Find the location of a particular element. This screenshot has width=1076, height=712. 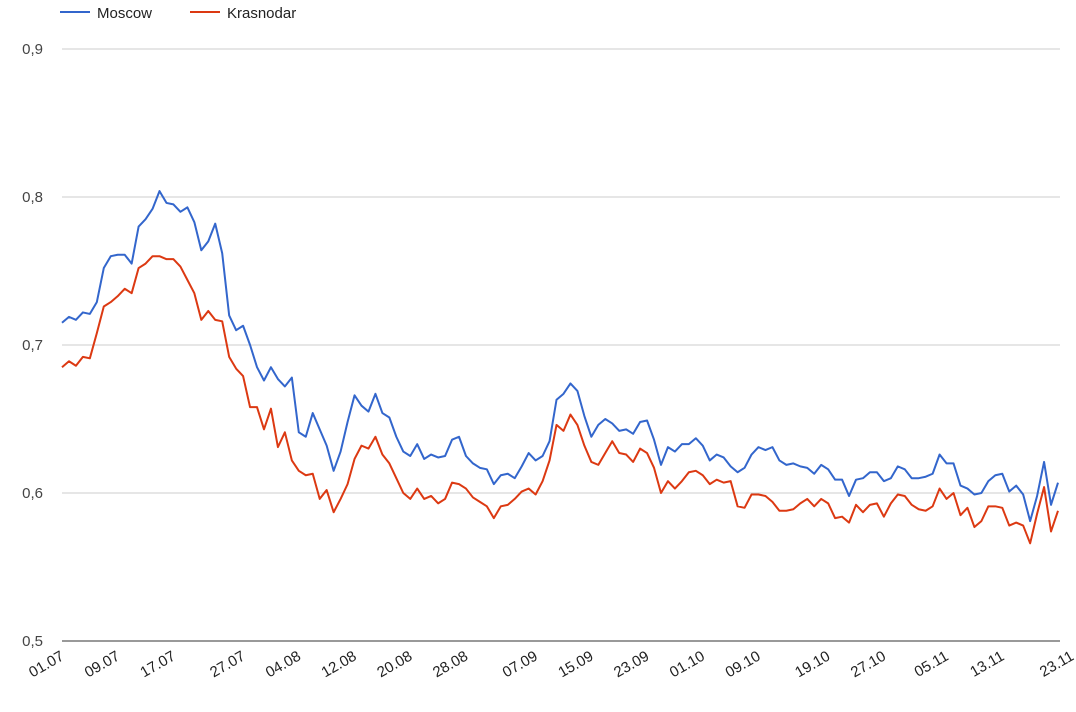

x-tick-label: 19.10 is located at coordinates (812, 664).